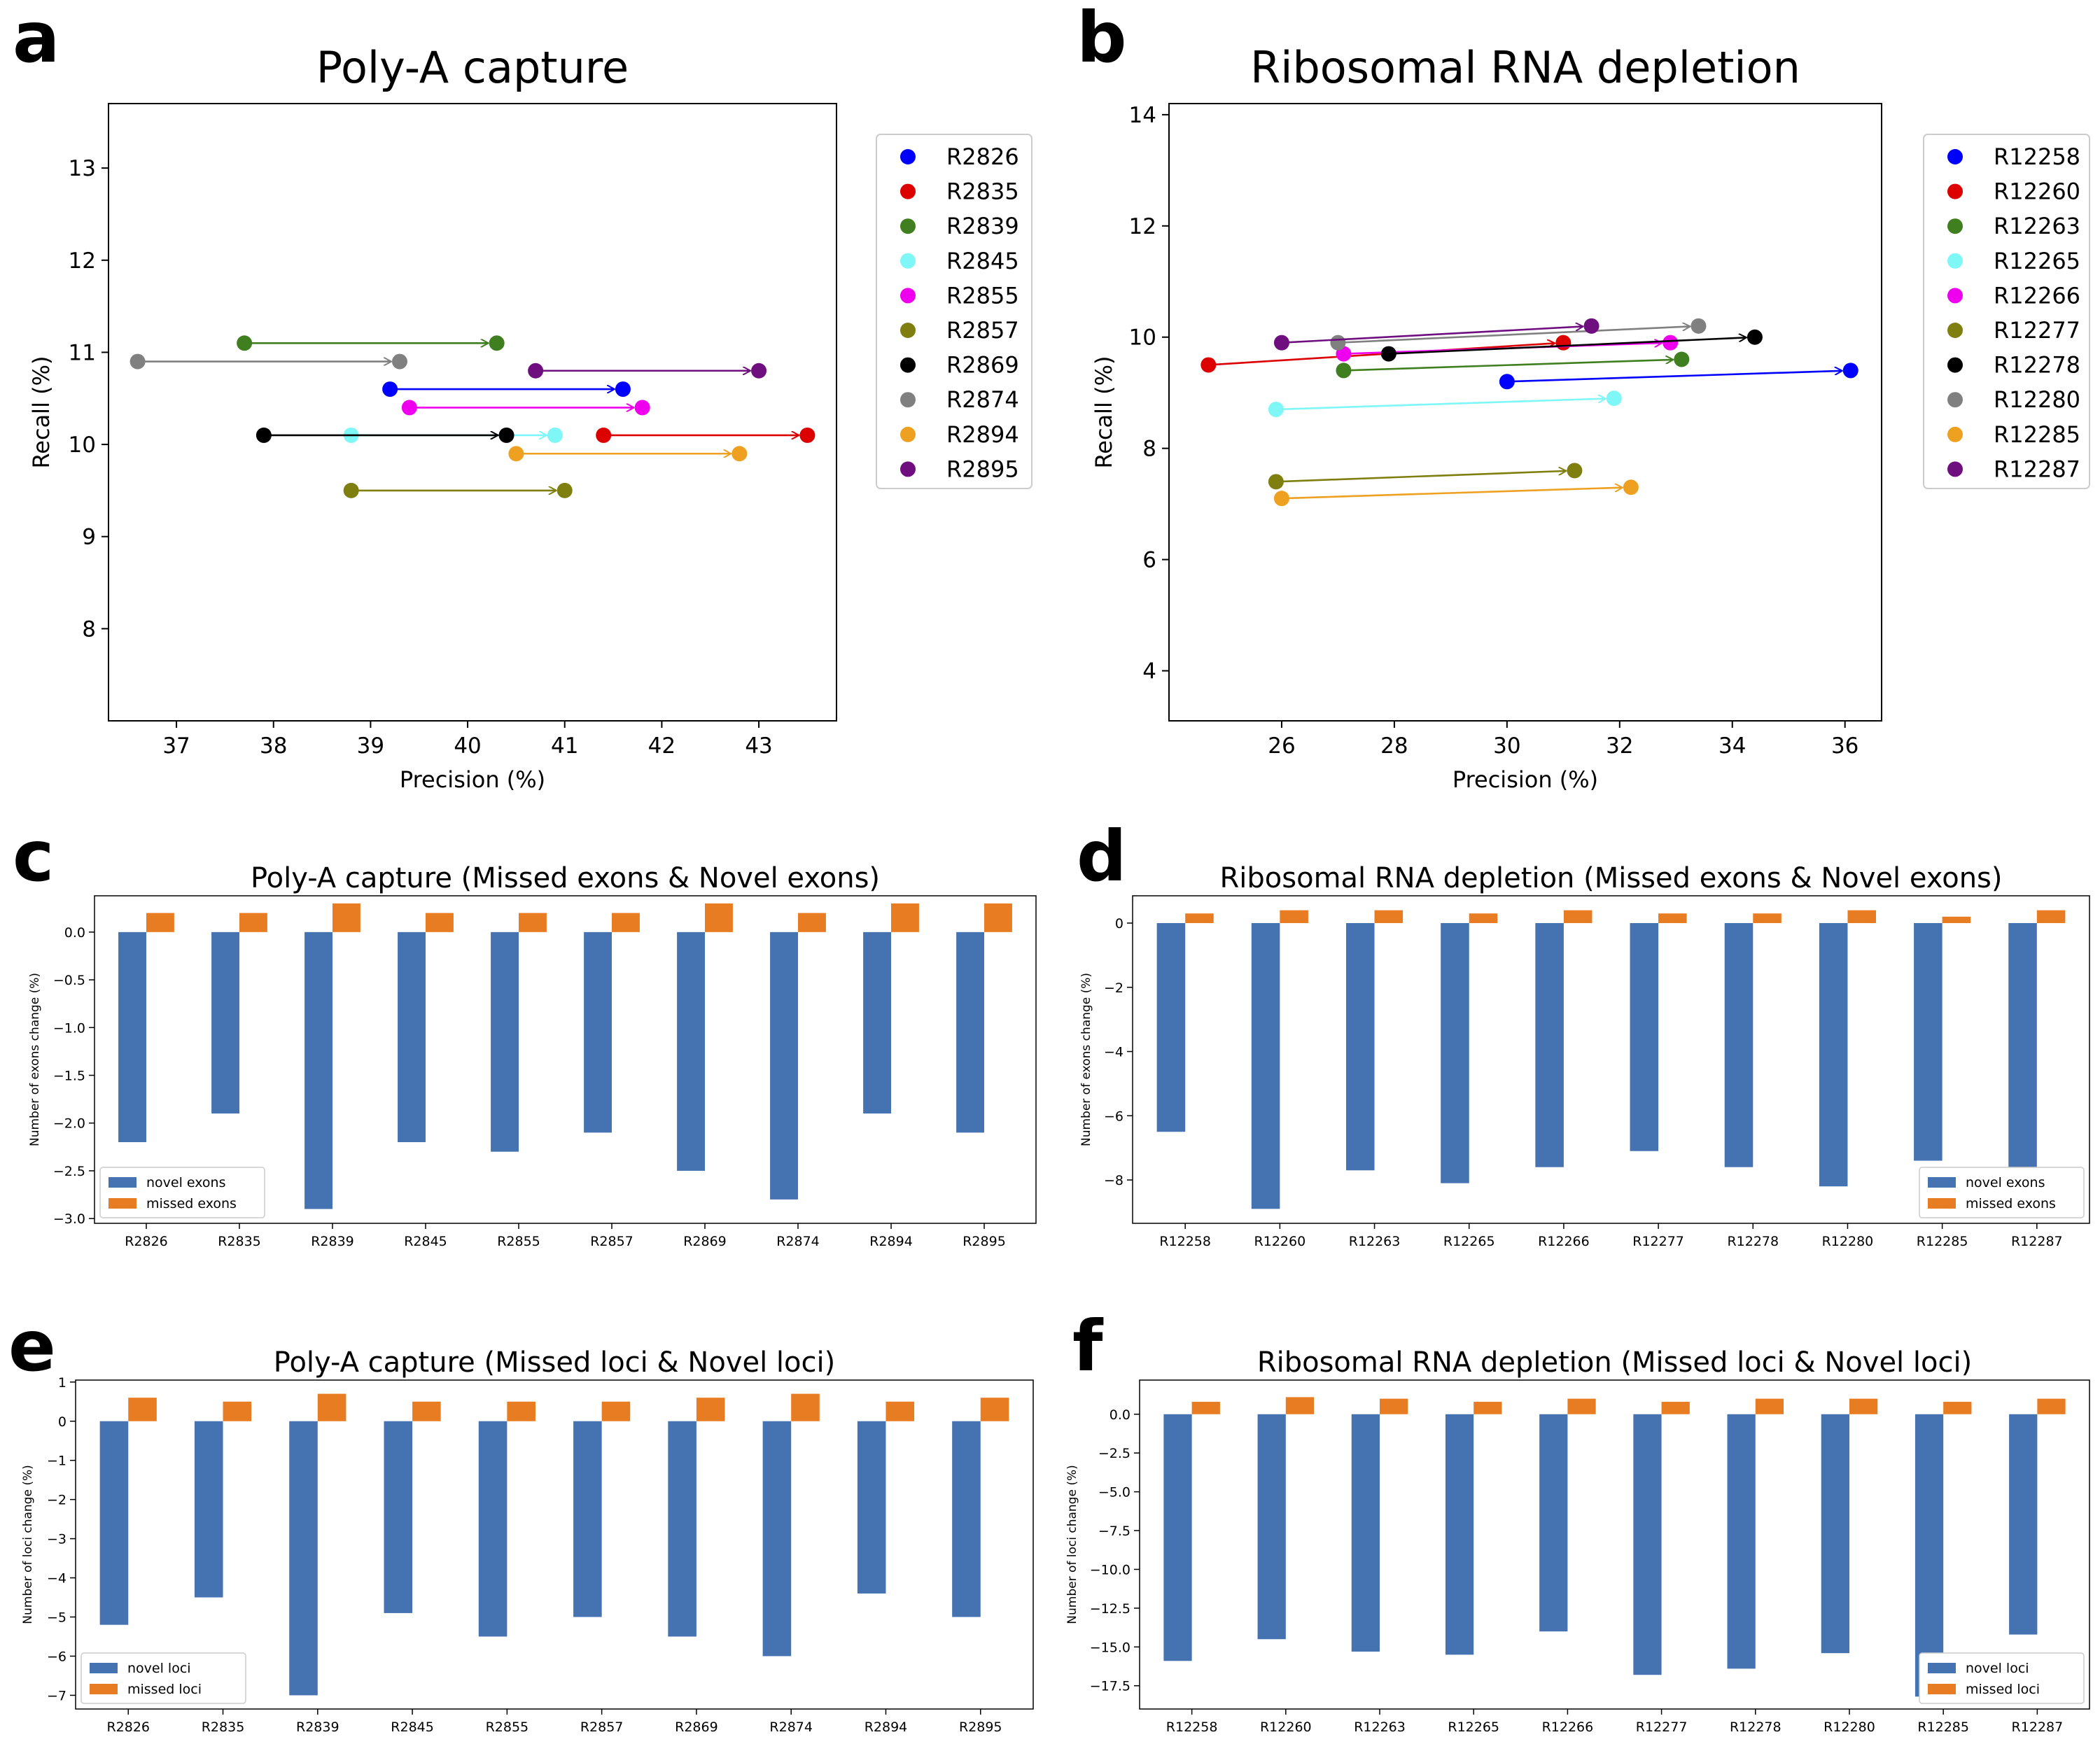 Image resolution: width=2100 pixels, height=1744 pixels. Describe the element at coordinates (2005, 1182) in the screenshot. I see `legend-label: novel exons` at that location.